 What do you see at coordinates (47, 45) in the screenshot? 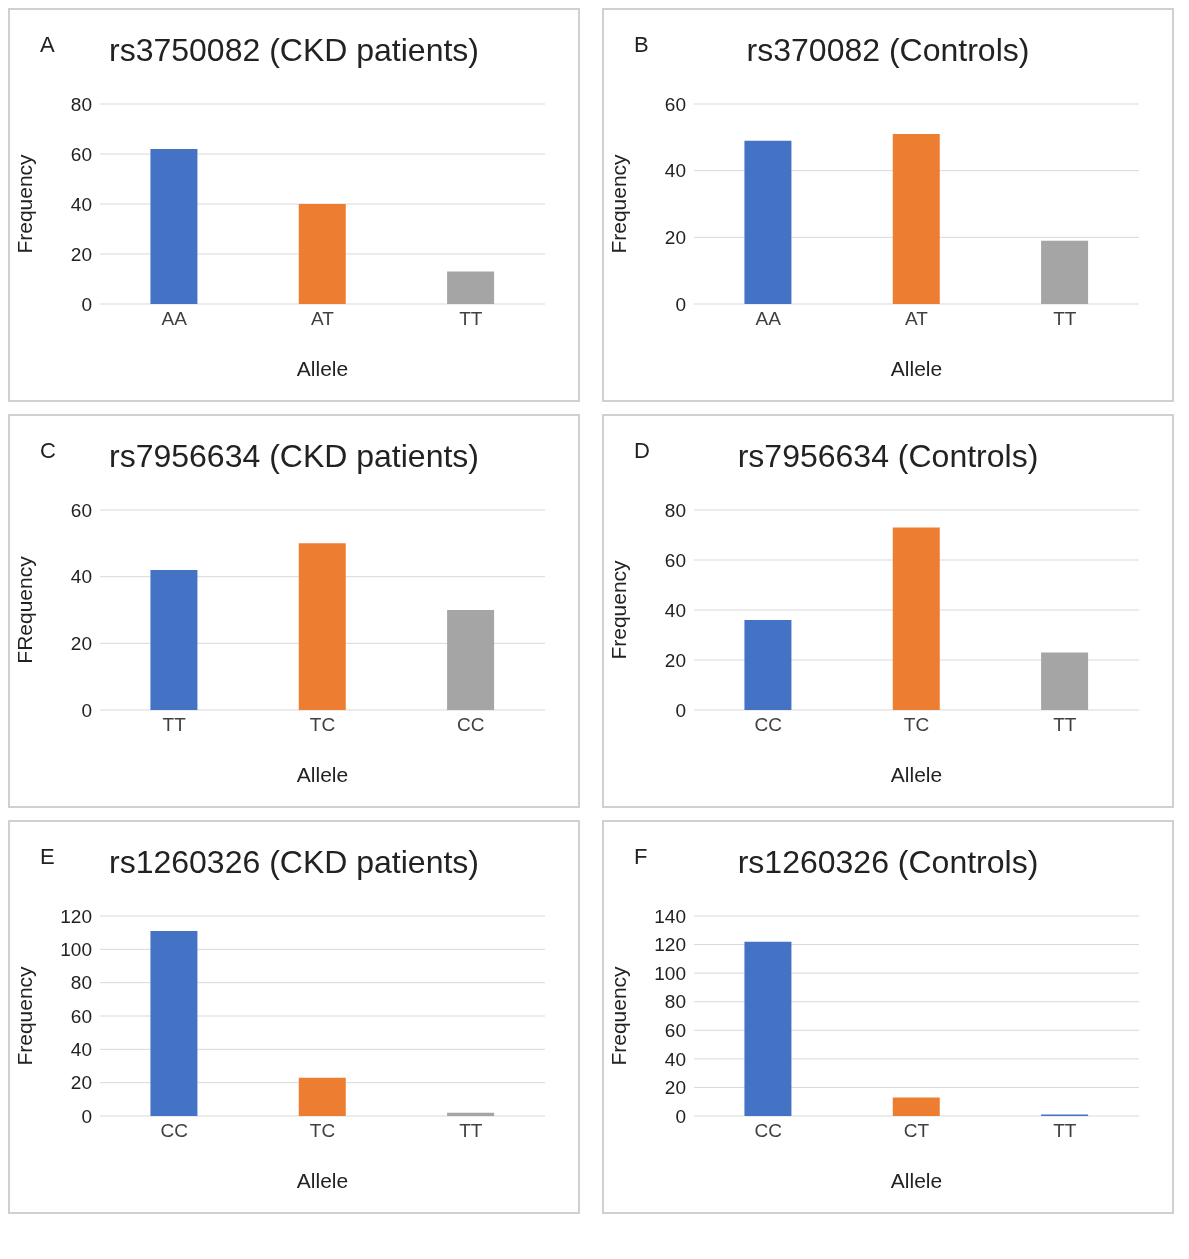
I see `text: A` at bounding box center [47, 45].